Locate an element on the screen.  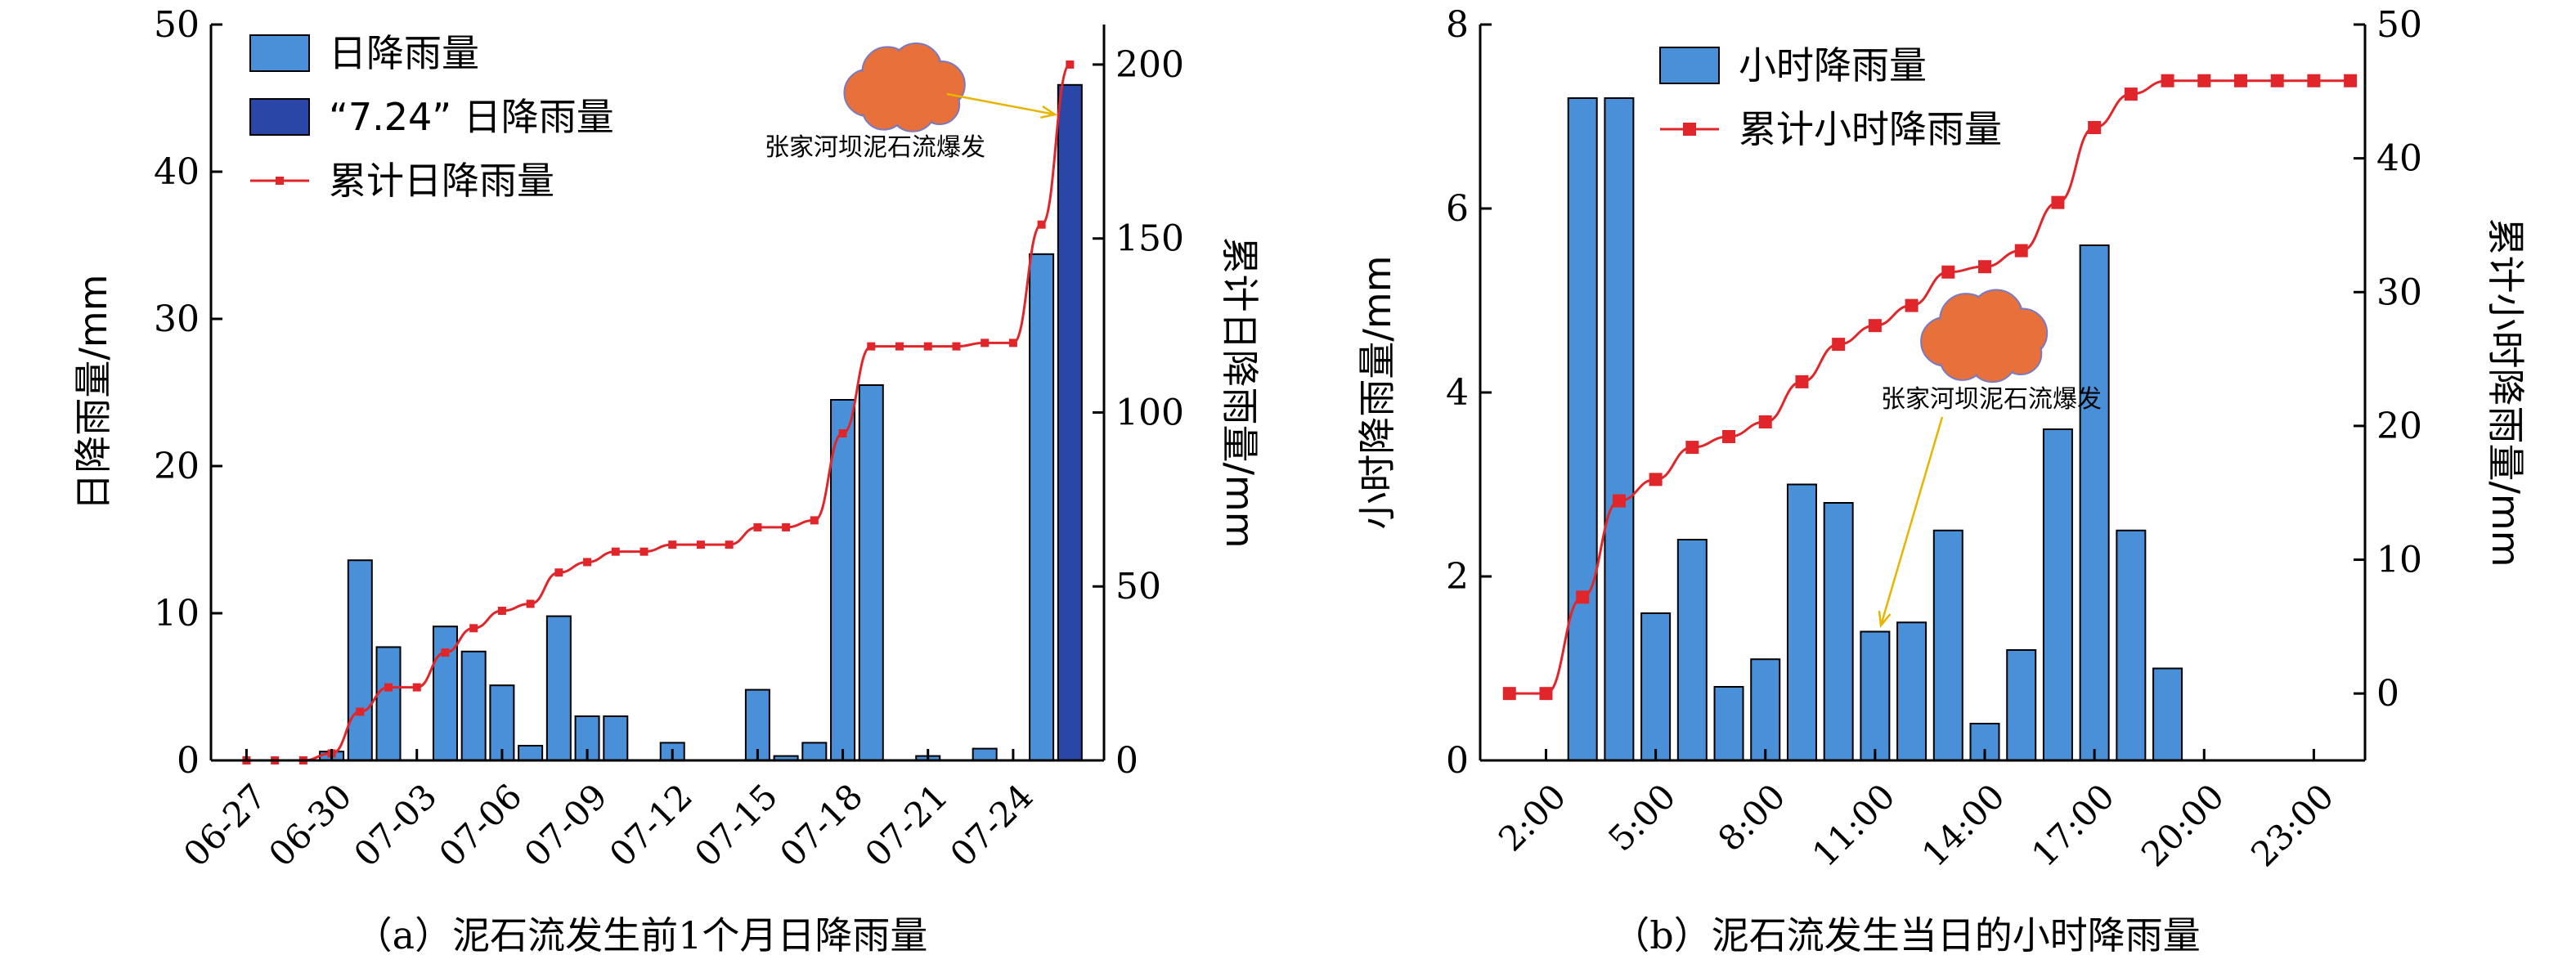
y2-tick-label: 0 is located at coordinates (1126, 761).